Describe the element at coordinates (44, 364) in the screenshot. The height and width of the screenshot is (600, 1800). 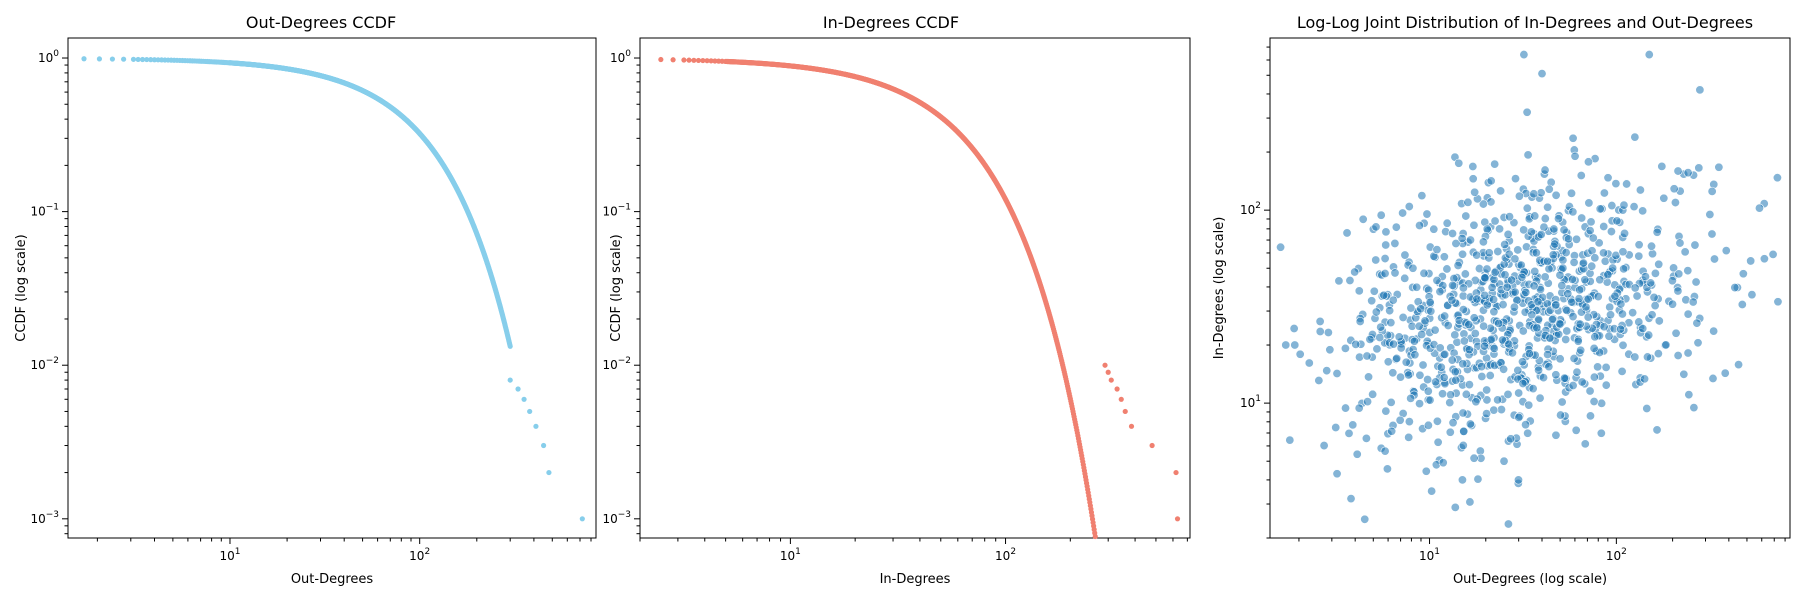
I see `y-tick-label: 10⁻²` at that location.